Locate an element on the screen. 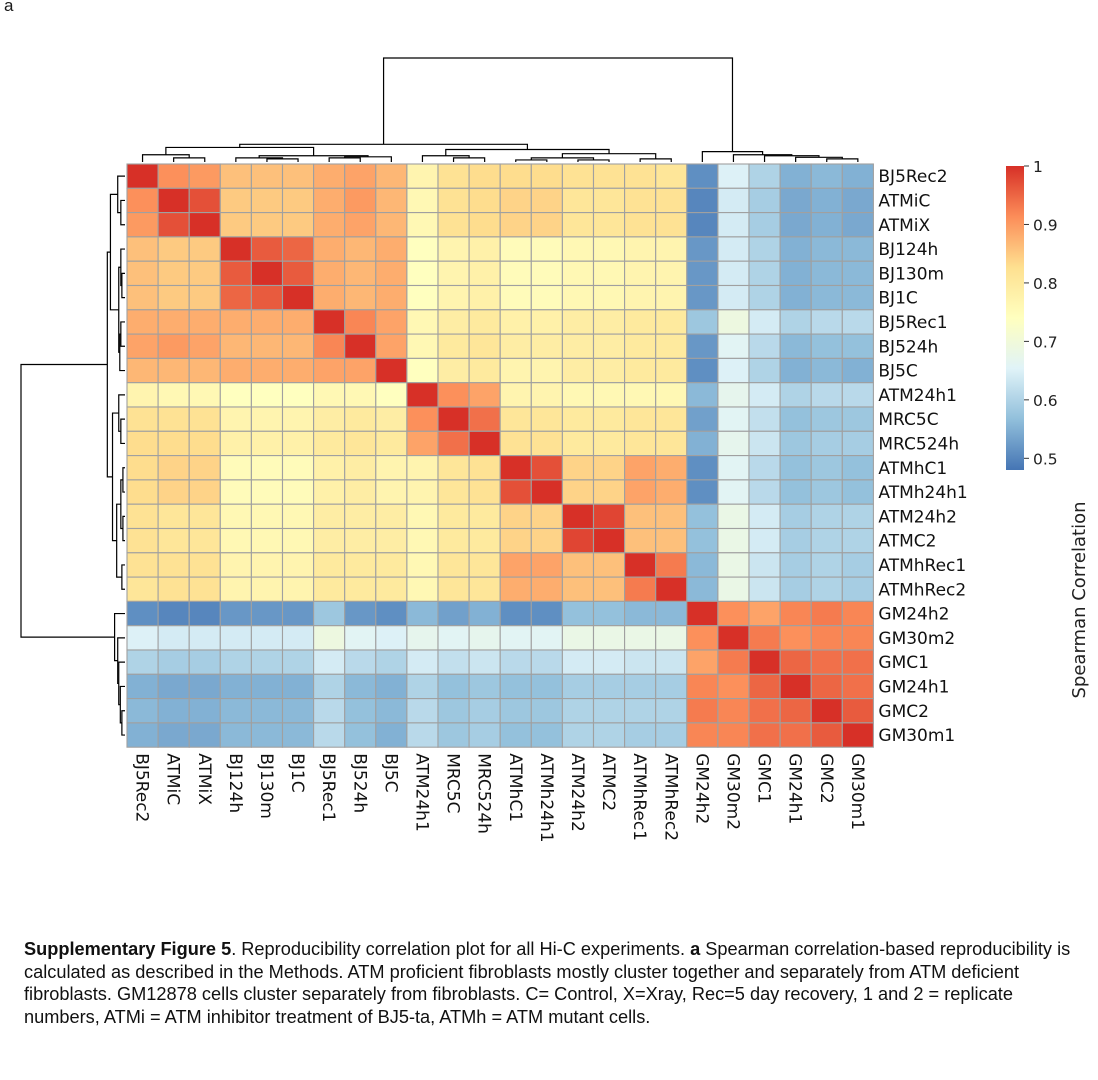  column-label: ATMC2 is located at coordinates (608, 782).